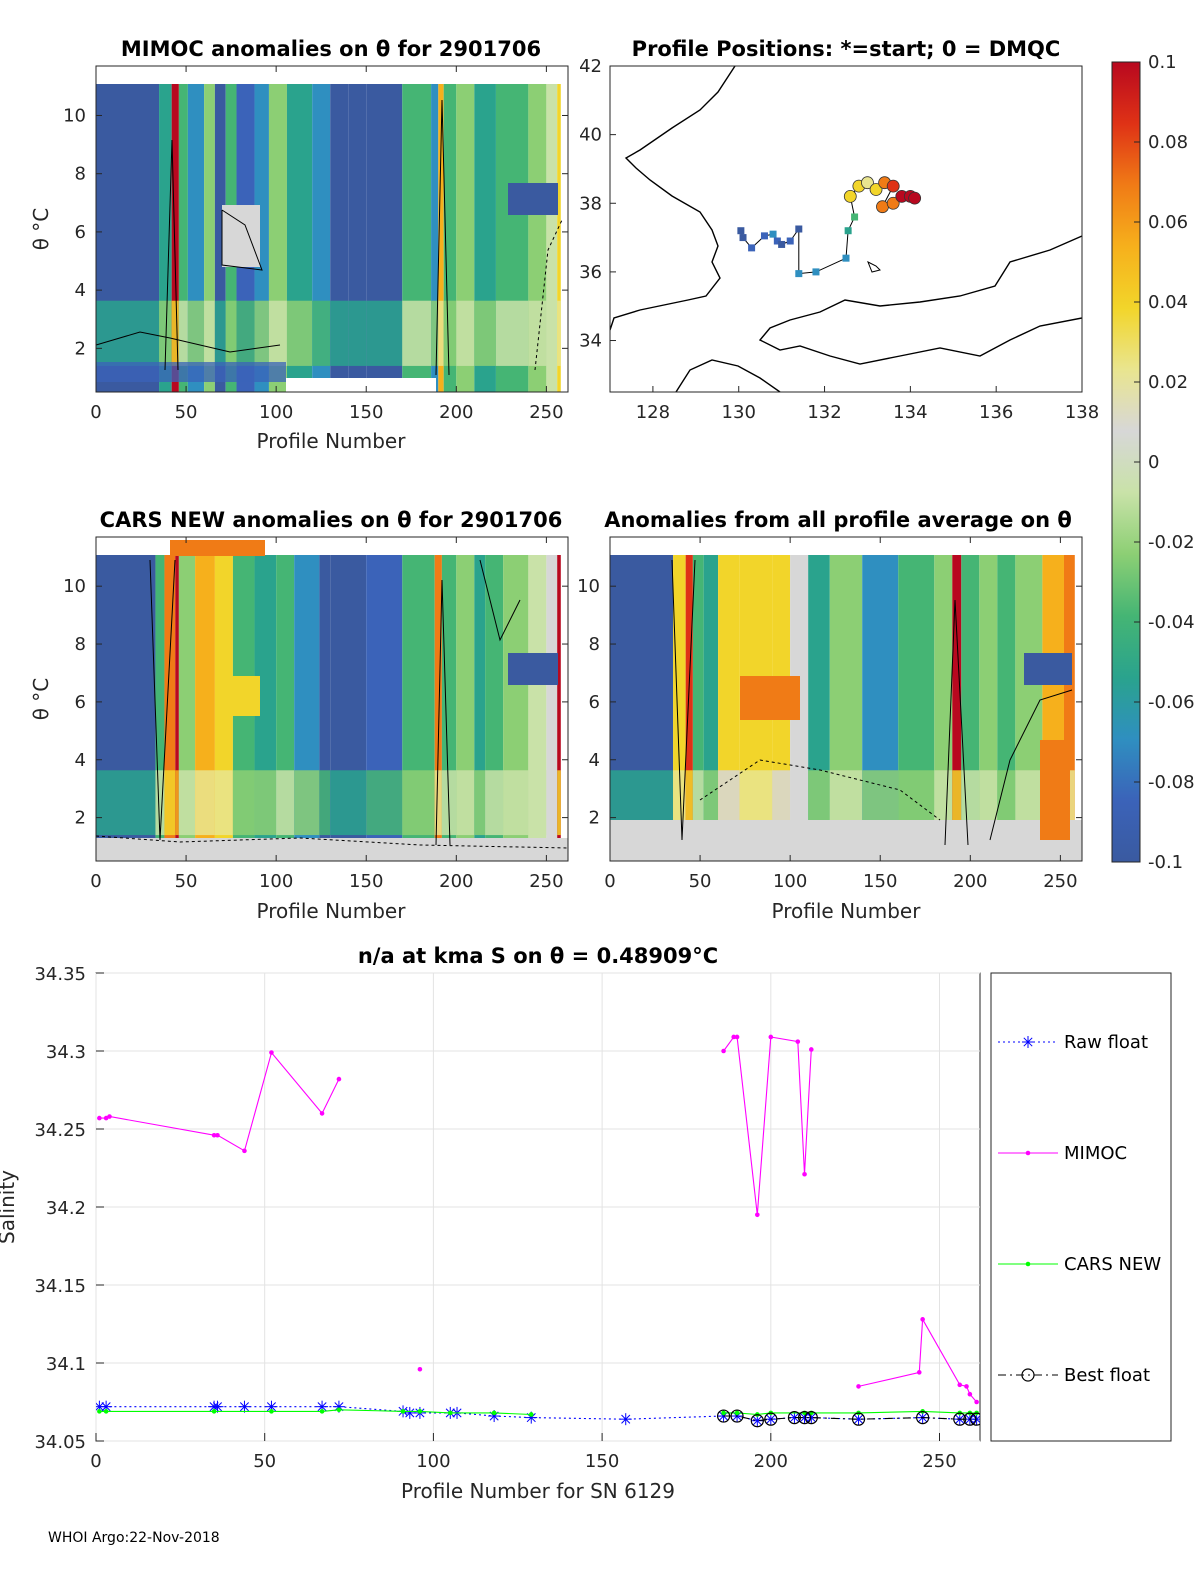 This screenshot has height=1575, width=1200. What do you see at coordinates (790, 881) in the screenshot?
I see `avg-xtick-label: 100` at bounding box center [790, 881].